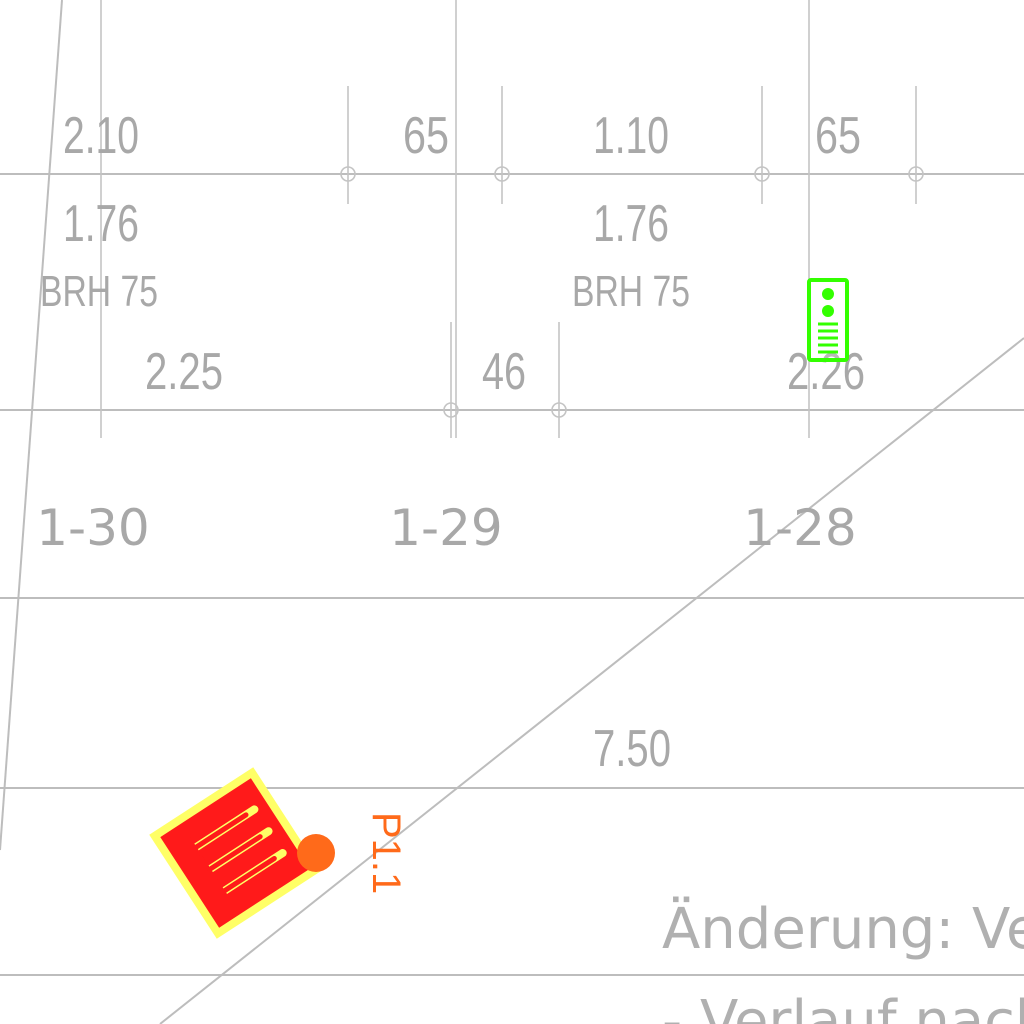 This screenshot has width=1024, height=1024. I want to click on room-number: 1-30, so click(92, 528).